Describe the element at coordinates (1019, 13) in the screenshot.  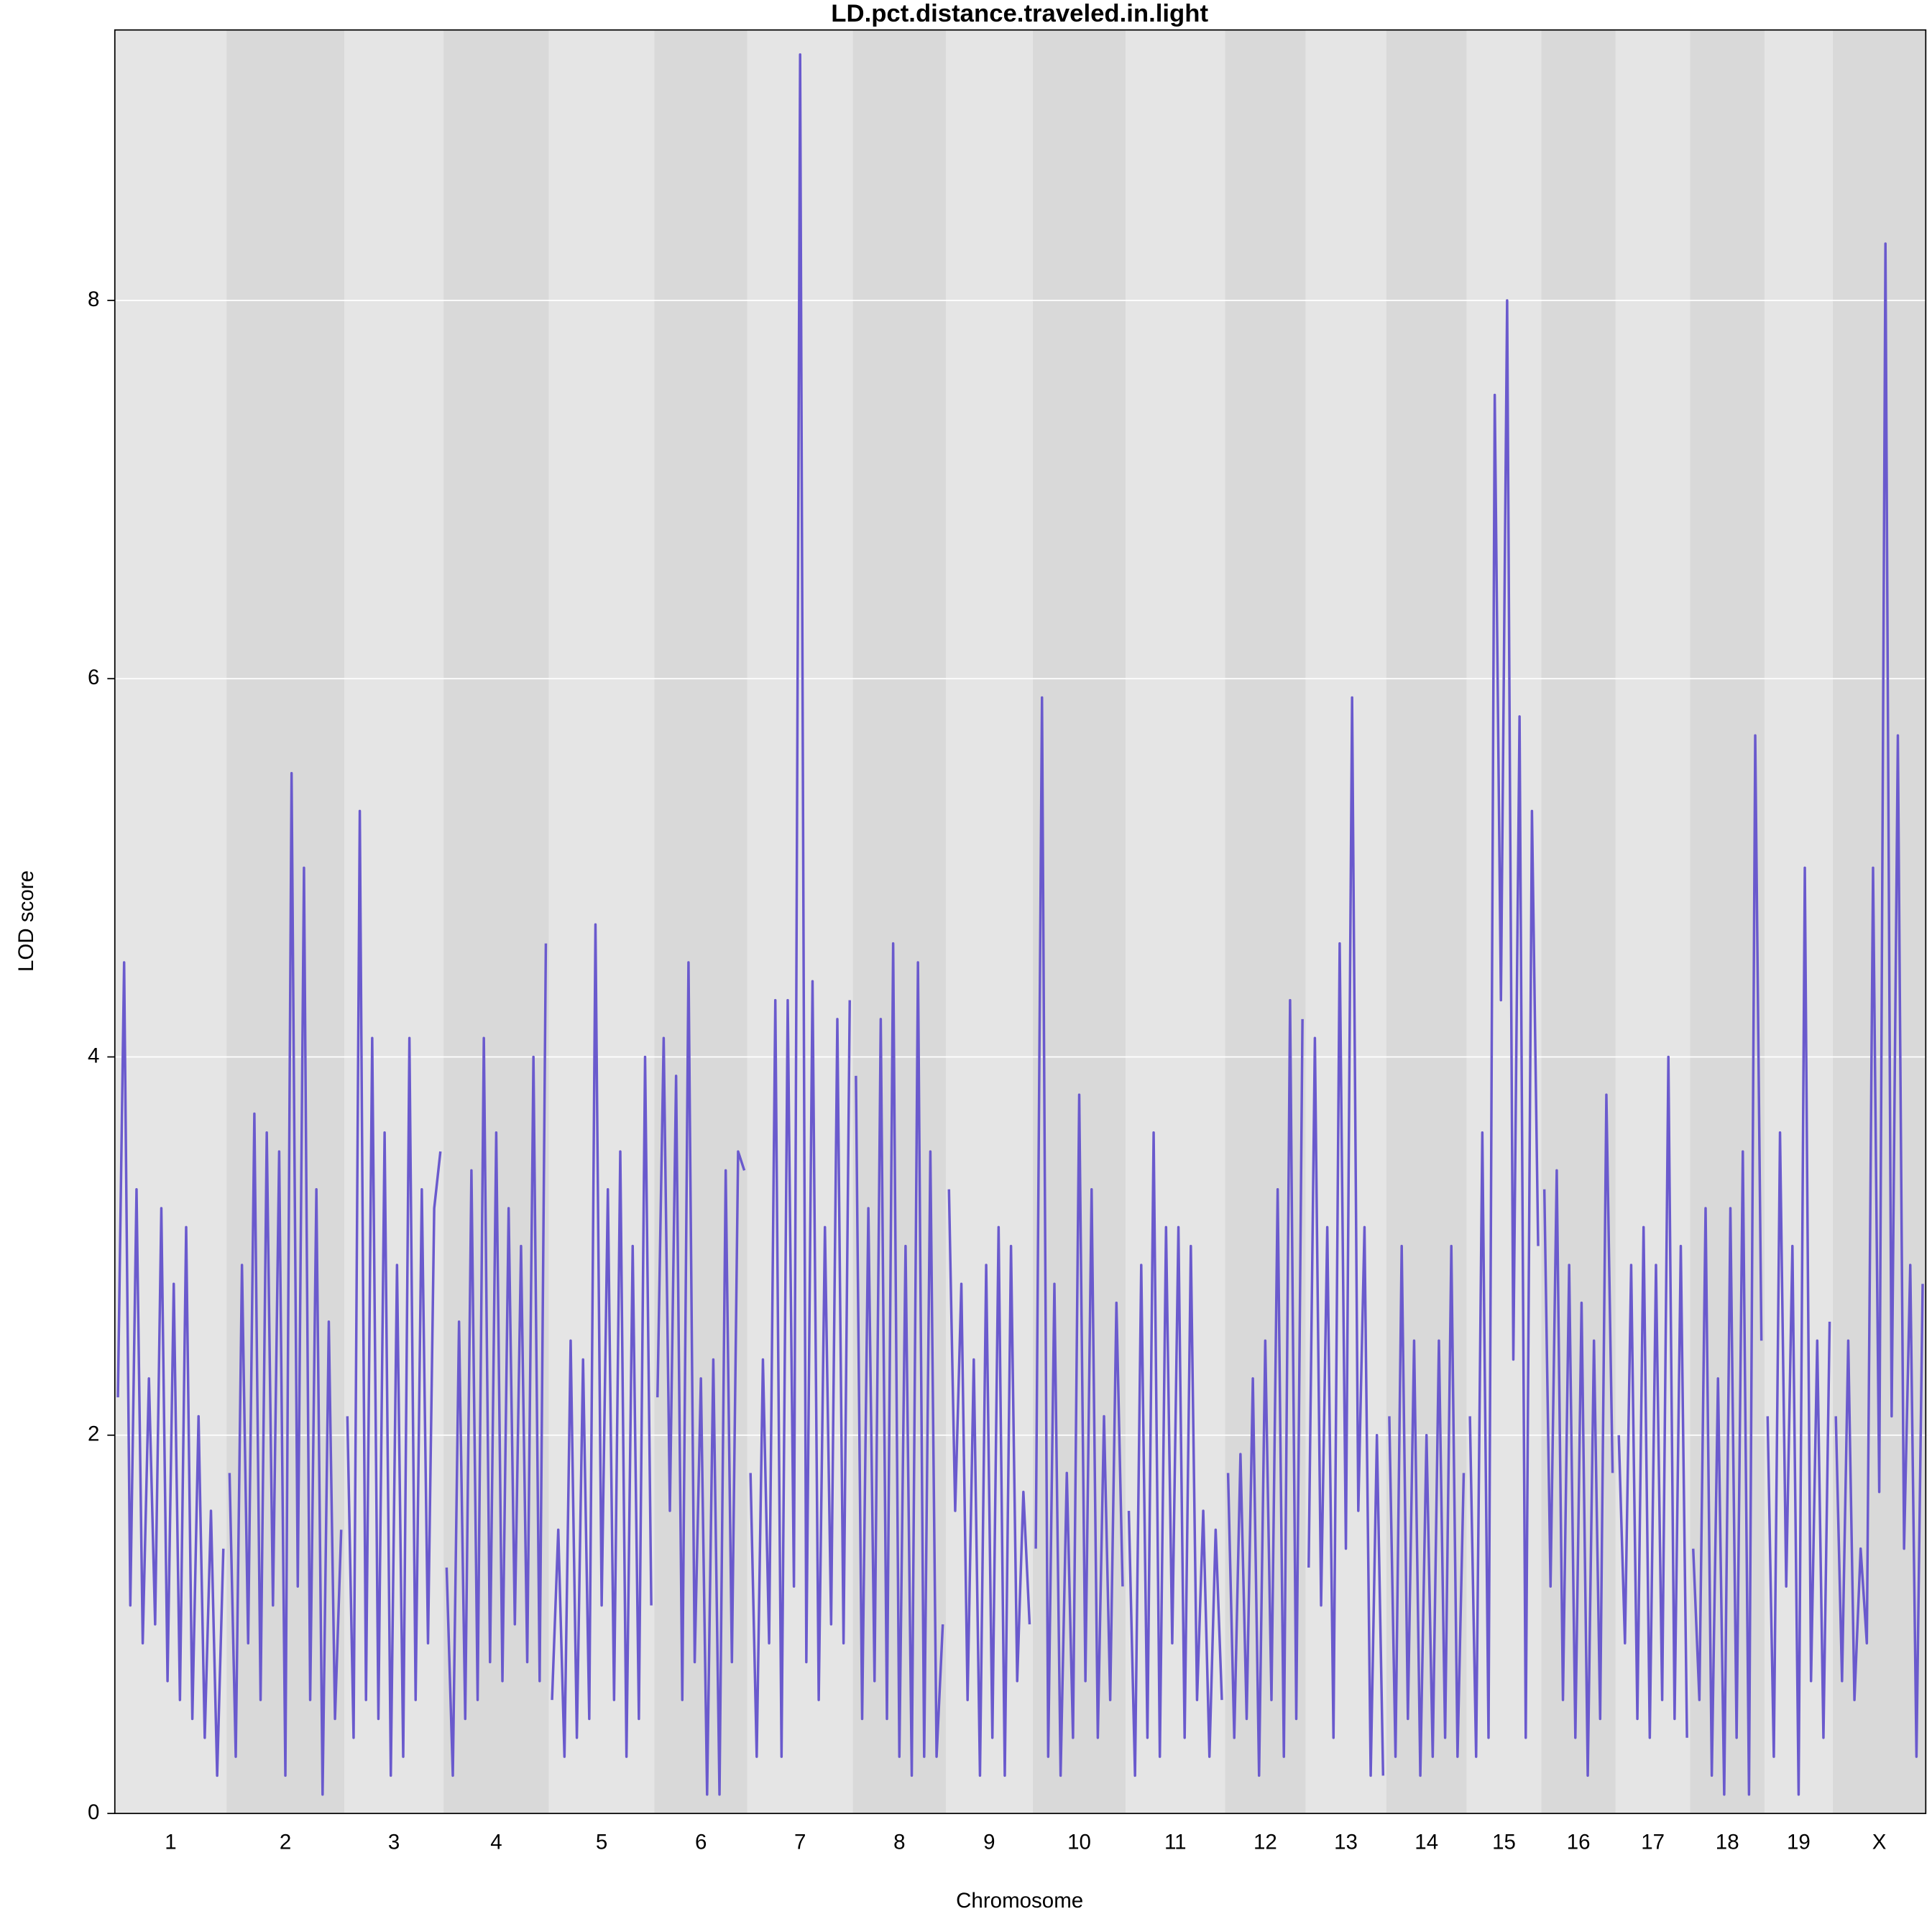
I see `chart-title: LD.pct.distance.traveled.in.light` at that location.